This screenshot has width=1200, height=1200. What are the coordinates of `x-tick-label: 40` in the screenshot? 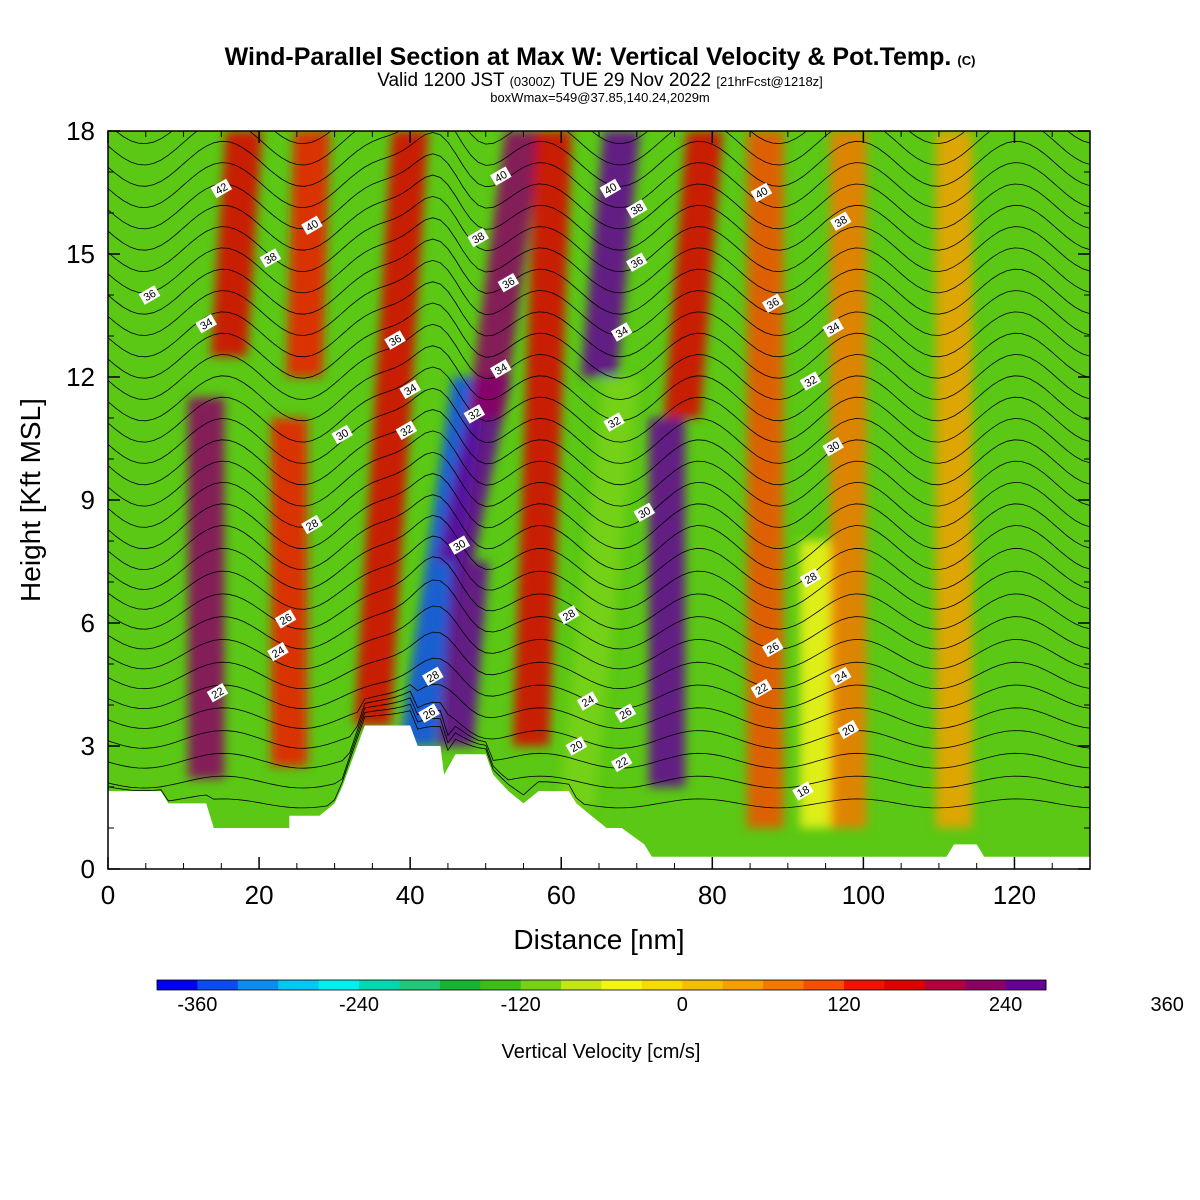 It's located at (410, 895).